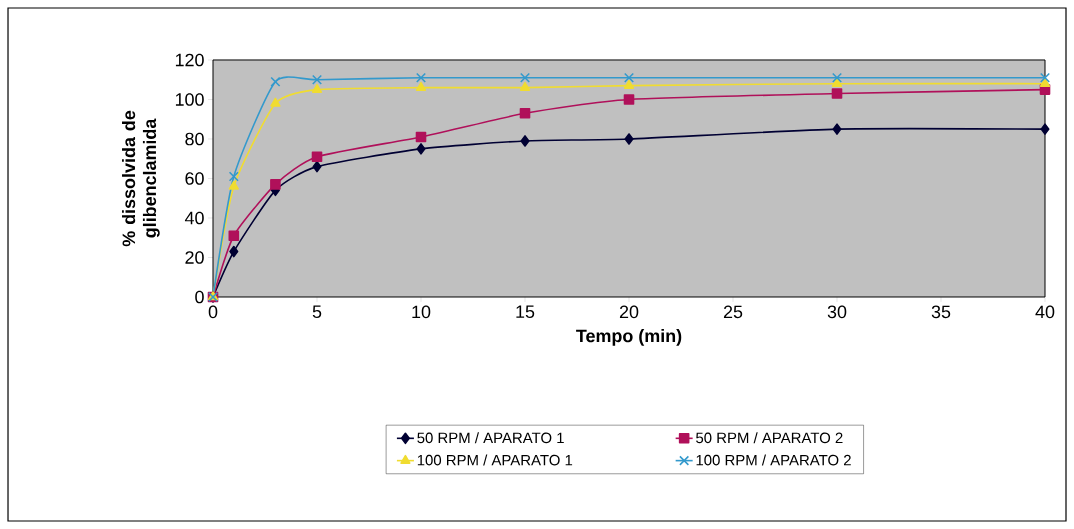  I want to click on y-tick-label: 80, so click(194, 139).